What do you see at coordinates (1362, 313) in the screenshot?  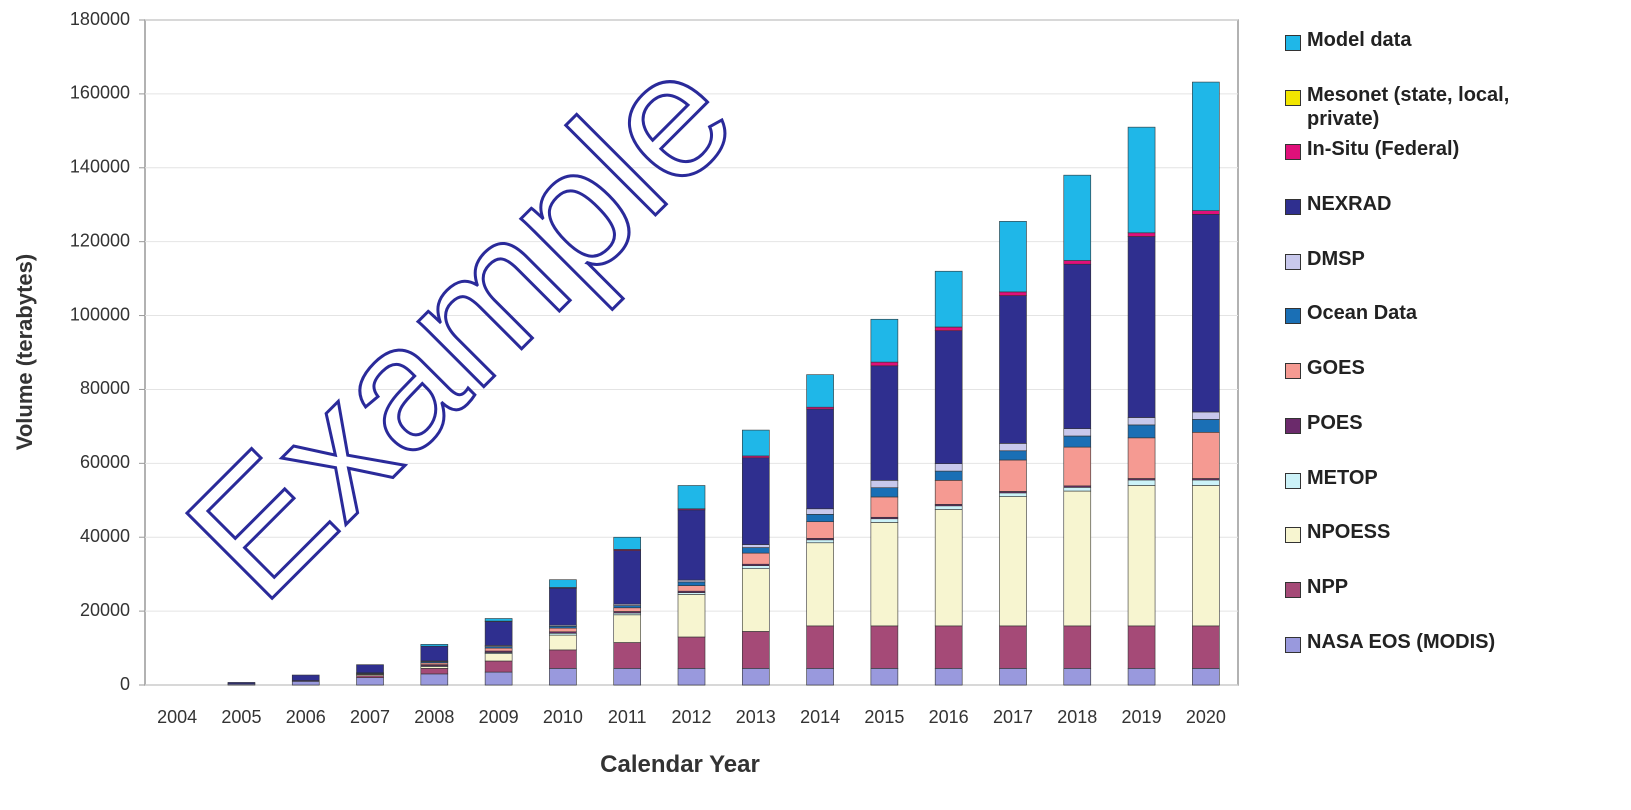 I see `legend-label: Ocean Data` at bounding box center [1362, 313].